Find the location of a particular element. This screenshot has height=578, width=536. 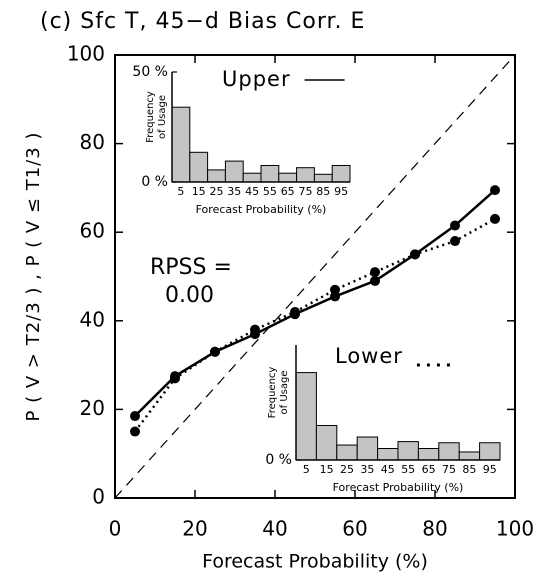

x-tick-label: 40 is located at coordinates (274, 529).